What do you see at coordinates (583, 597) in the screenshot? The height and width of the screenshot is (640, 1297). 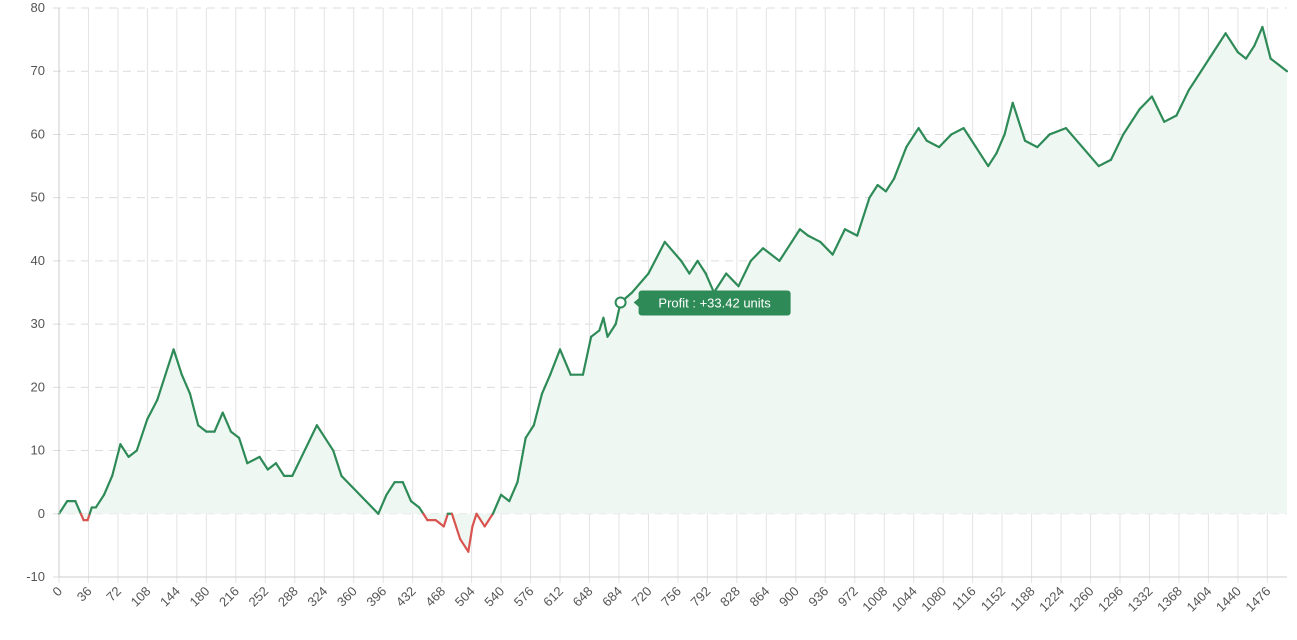 I see `x-tick-label: 648` at bounding box center [583, 597].